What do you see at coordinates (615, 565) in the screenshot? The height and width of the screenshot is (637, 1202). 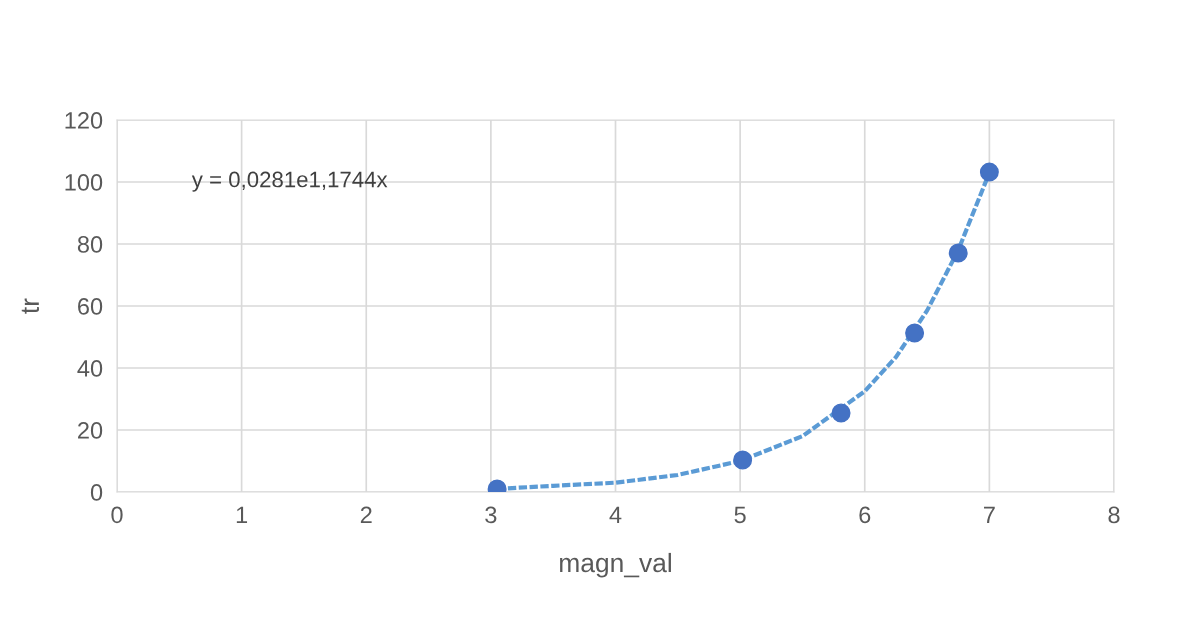 I see `x-axis-title: magn_val` at bounding box center [615, 565].